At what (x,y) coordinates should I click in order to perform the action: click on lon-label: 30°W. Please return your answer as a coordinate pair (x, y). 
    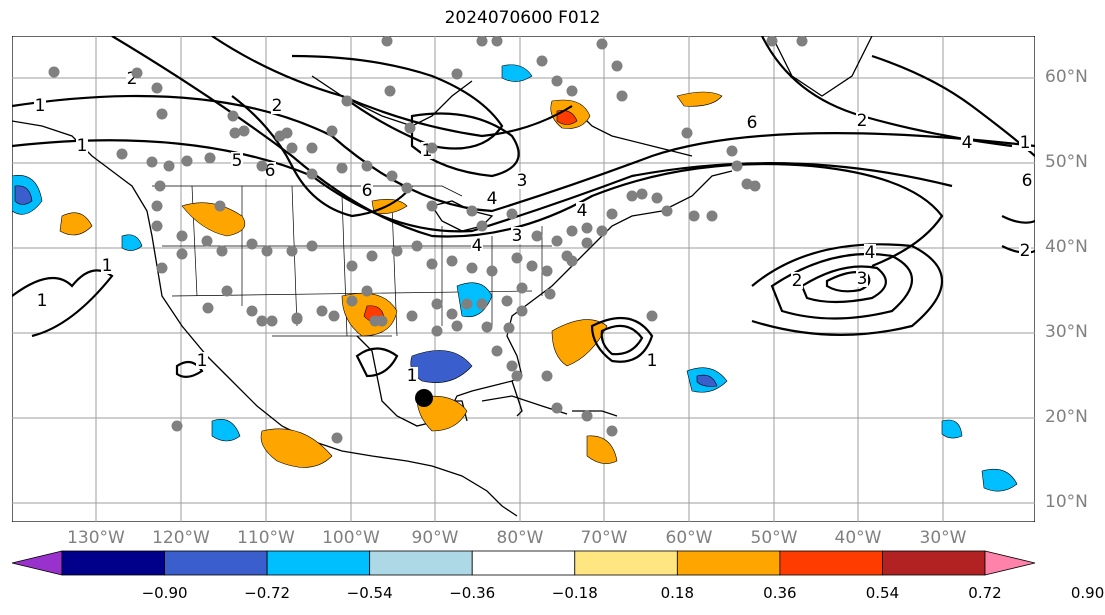
    Looking at the image, I should click on (943, 538).